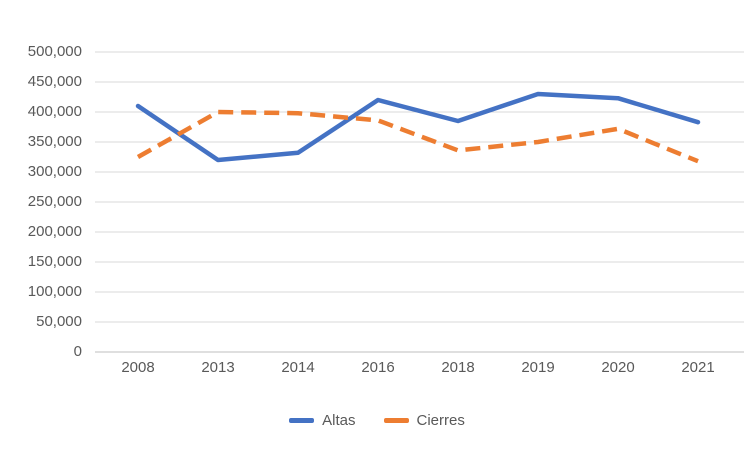  What do you see at coordinates (417, 136) in the screenshot?
I see `series-line-cierres` at bounding box center [417, 136].